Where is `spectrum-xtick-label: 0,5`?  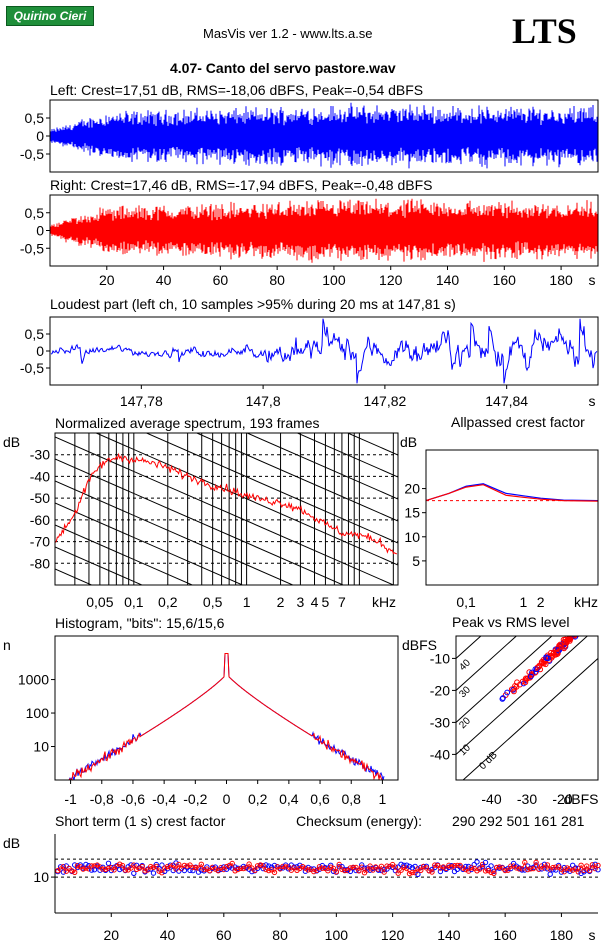 spectrum-xtick-label: 0,5 is located at coordinates (213, 602).